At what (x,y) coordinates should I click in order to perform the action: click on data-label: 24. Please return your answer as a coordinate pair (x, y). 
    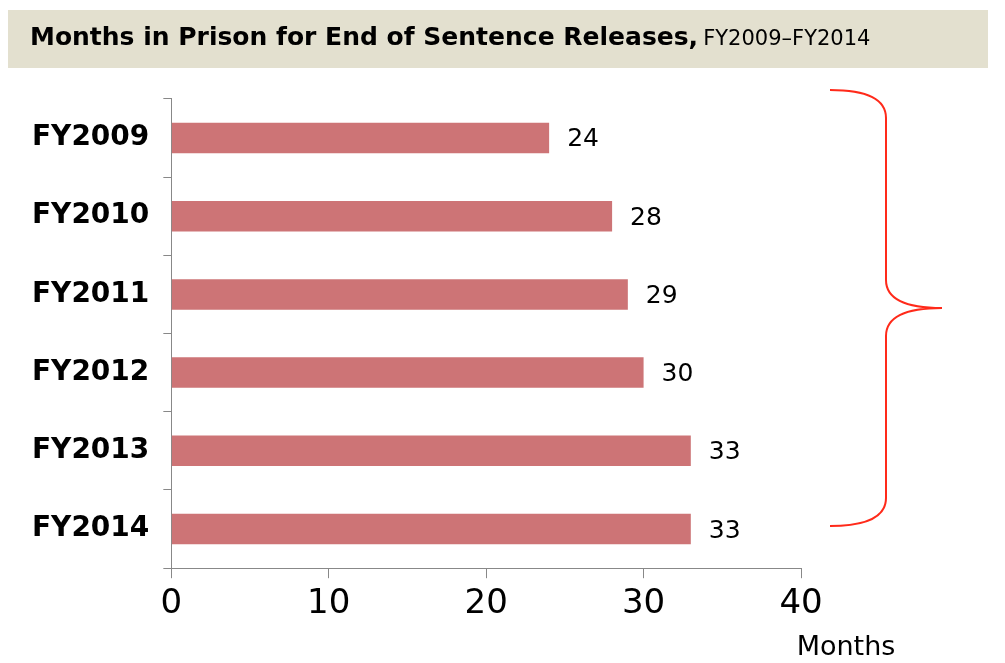
    Looking at the image, I should click on (583, 138).